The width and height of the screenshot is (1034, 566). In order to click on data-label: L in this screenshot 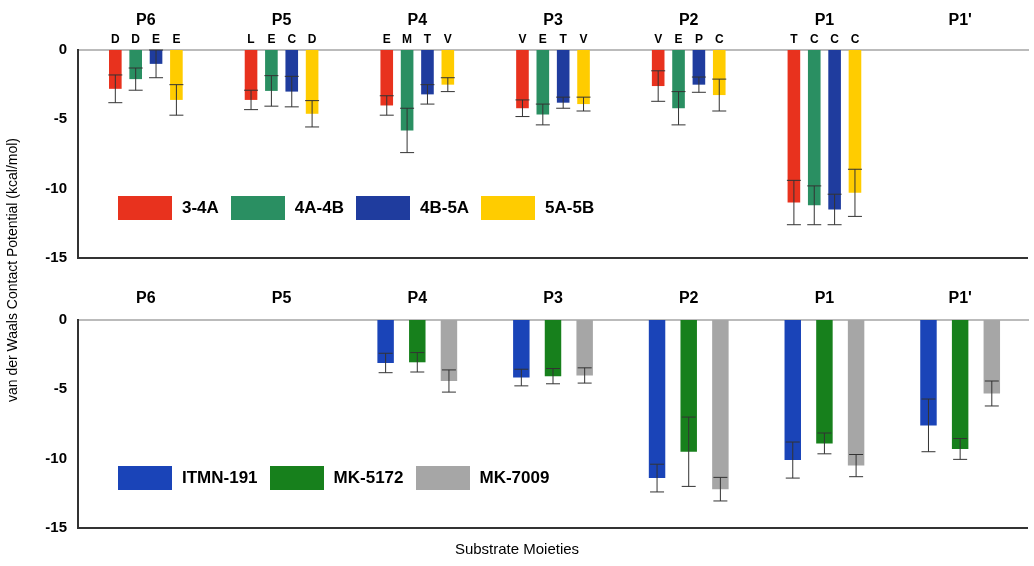, I will do `click(251, 39)`.